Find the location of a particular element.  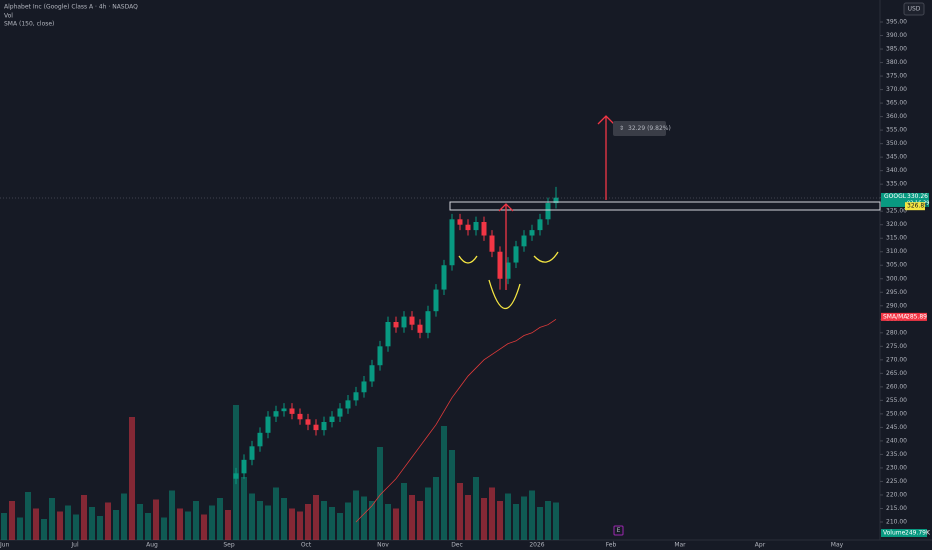

earnings-label: E is located at coordinates (619, 530).